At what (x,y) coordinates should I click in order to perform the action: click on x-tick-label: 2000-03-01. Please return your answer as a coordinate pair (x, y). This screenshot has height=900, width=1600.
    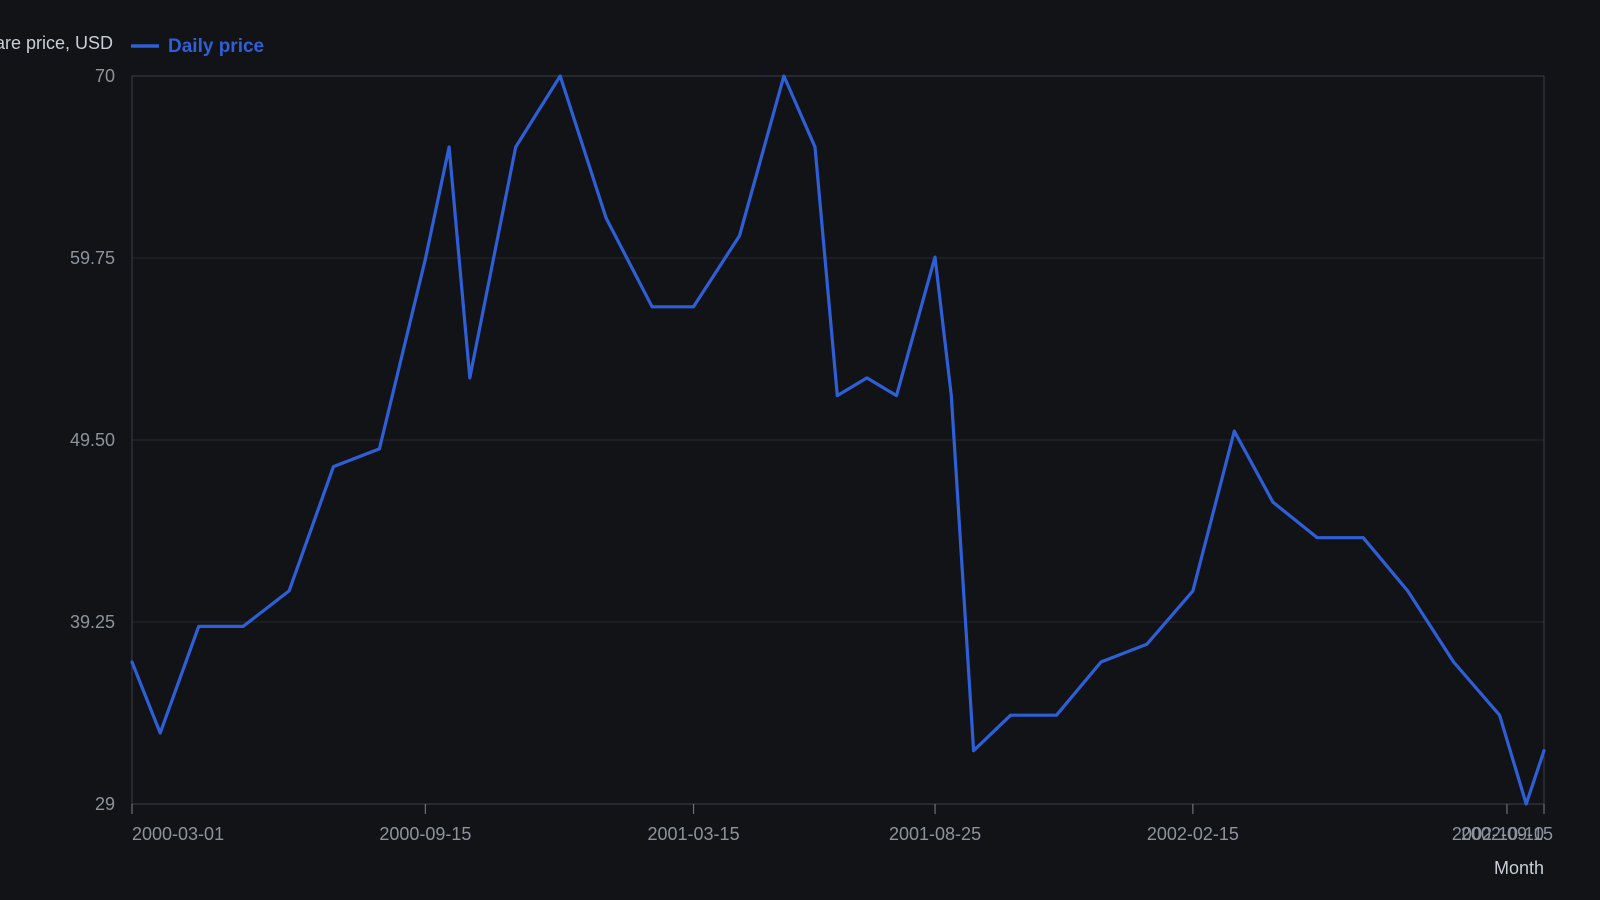
    Looking at the image, I should click on (178, 834).